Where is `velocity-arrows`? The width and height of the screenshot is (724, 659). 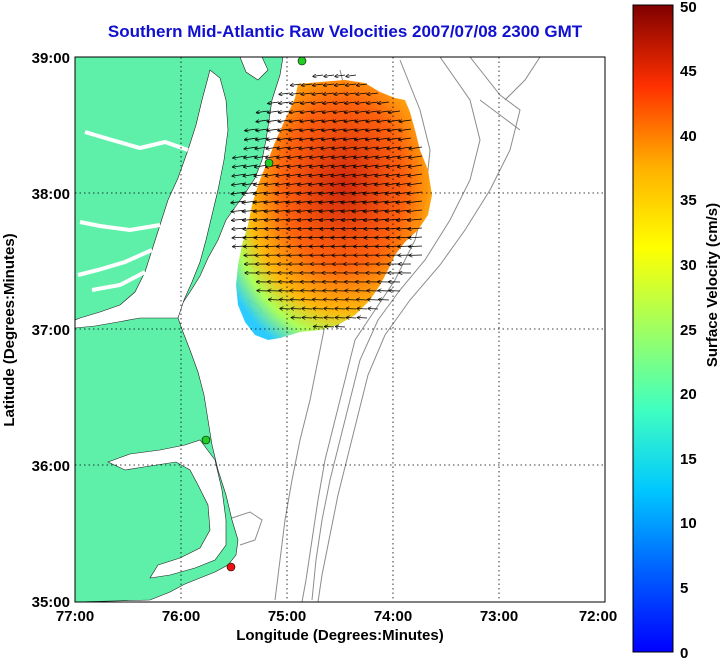 velocity-arrows is located at coordinates (327, 201).